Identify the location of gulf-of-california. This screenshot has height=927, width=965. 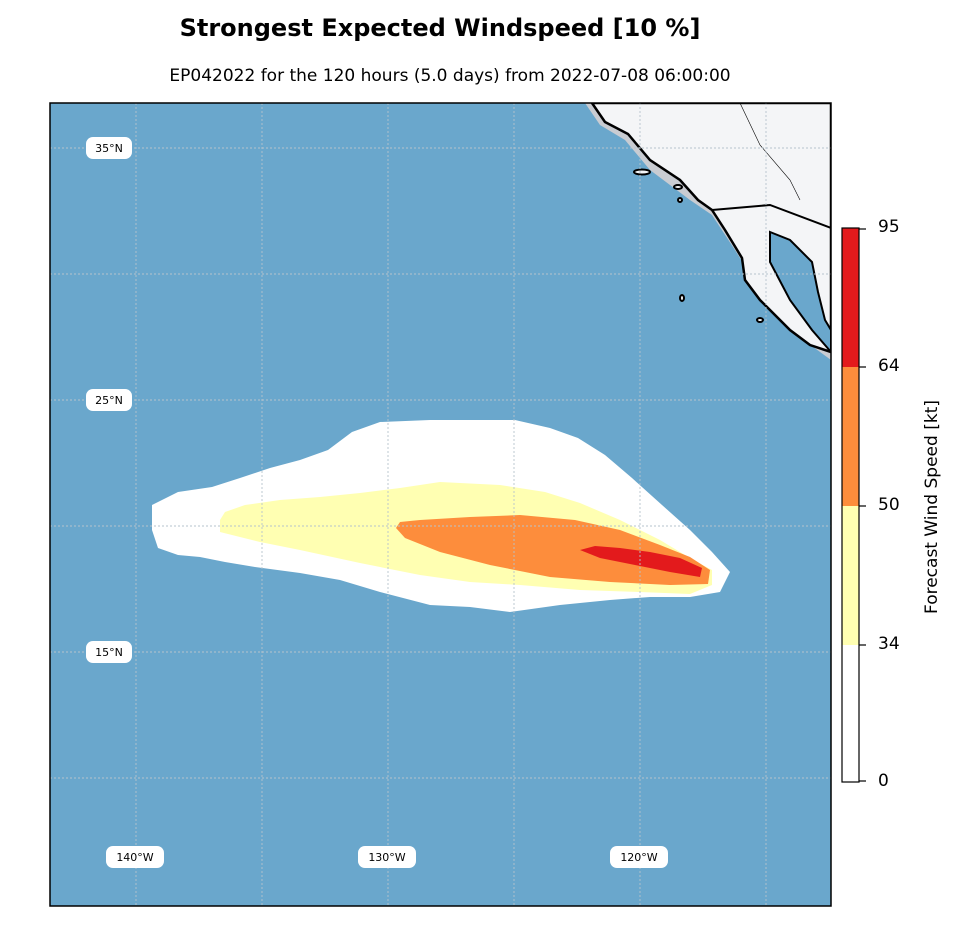
(800, 292).